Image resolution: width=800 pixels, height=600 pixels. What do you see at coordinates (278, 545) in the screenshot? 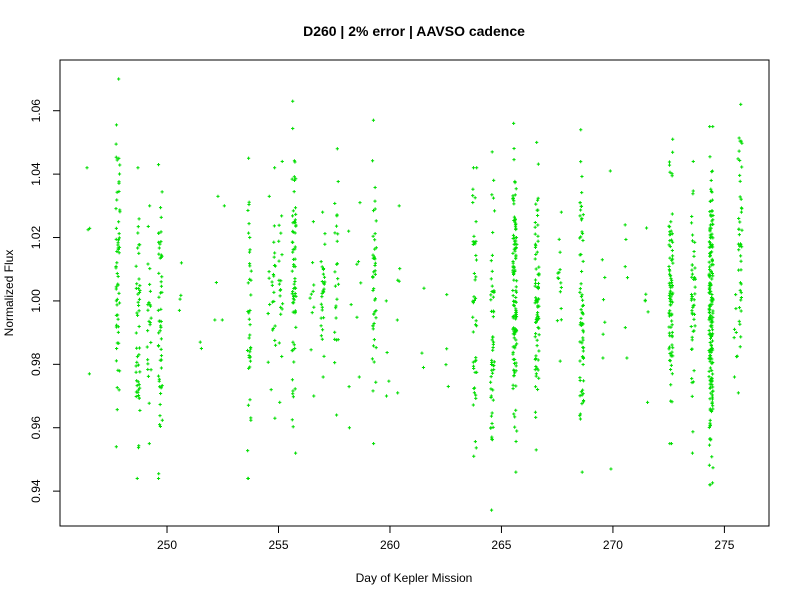
I see `x-tick-label: 255` at bounding box center [278, 545].